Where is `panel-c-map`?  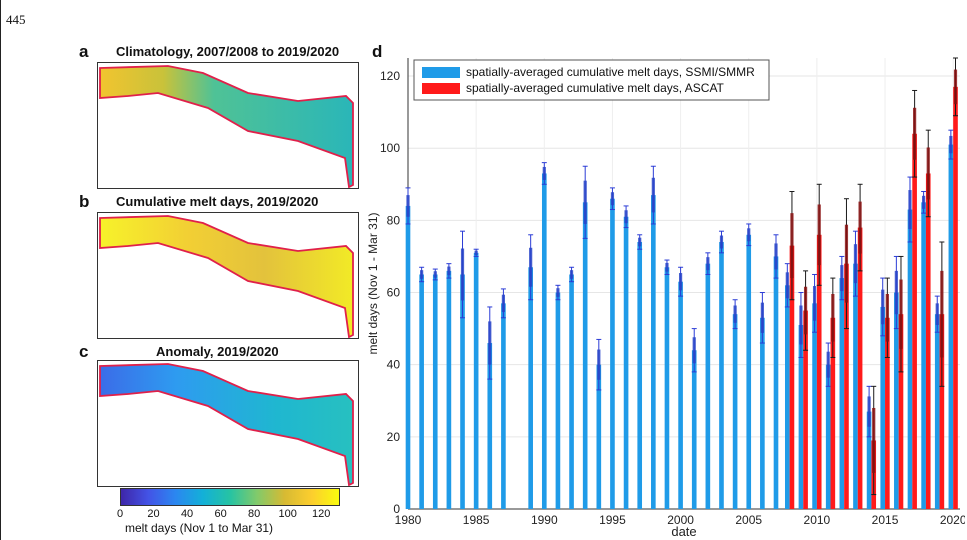
panel-c-map is located at coordinates (228, 423).